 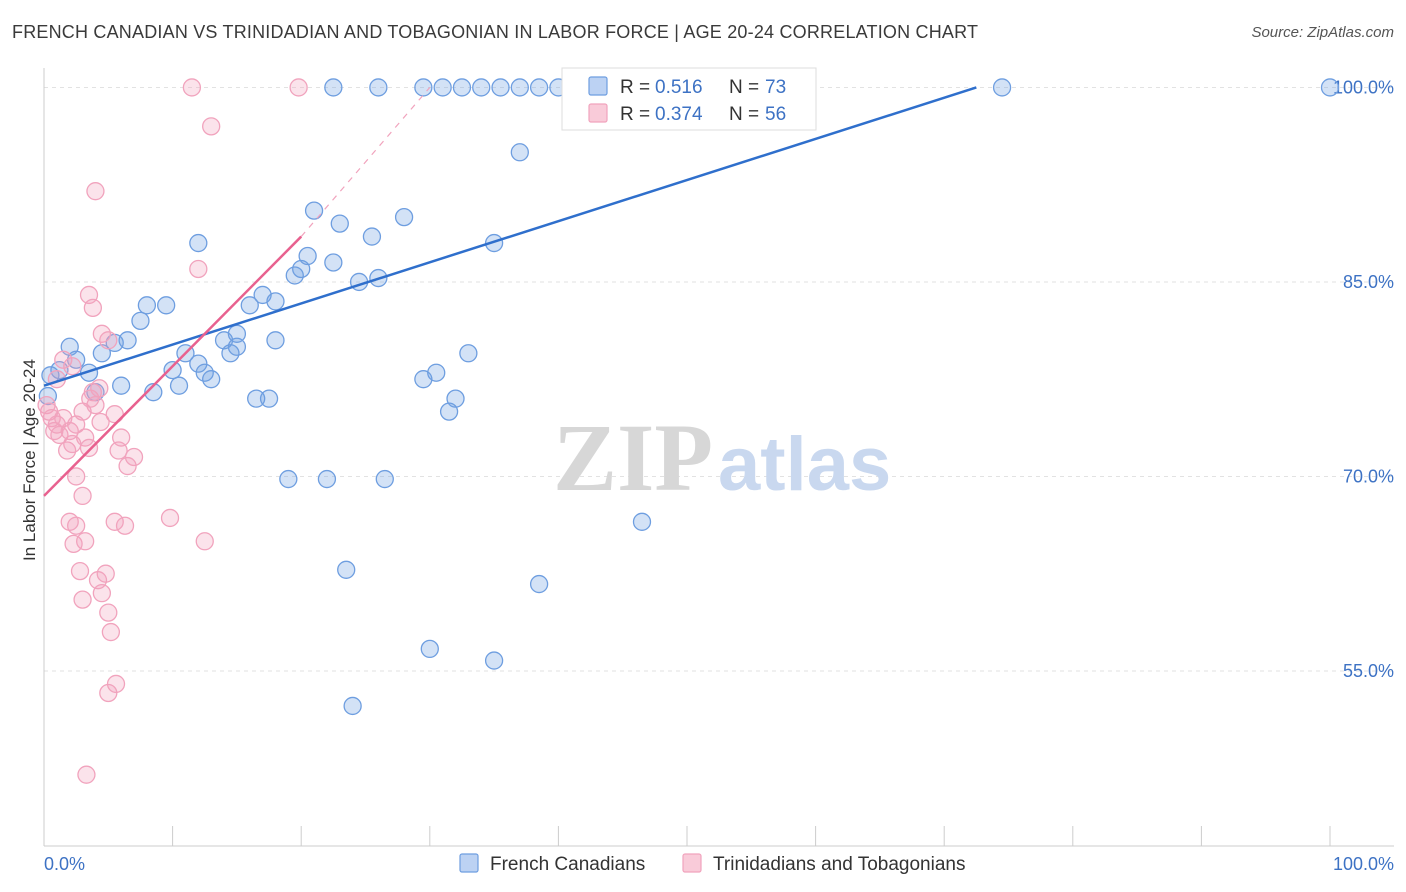 I want to click on legend-r-label-0: R =, so click(x=635, y=87).